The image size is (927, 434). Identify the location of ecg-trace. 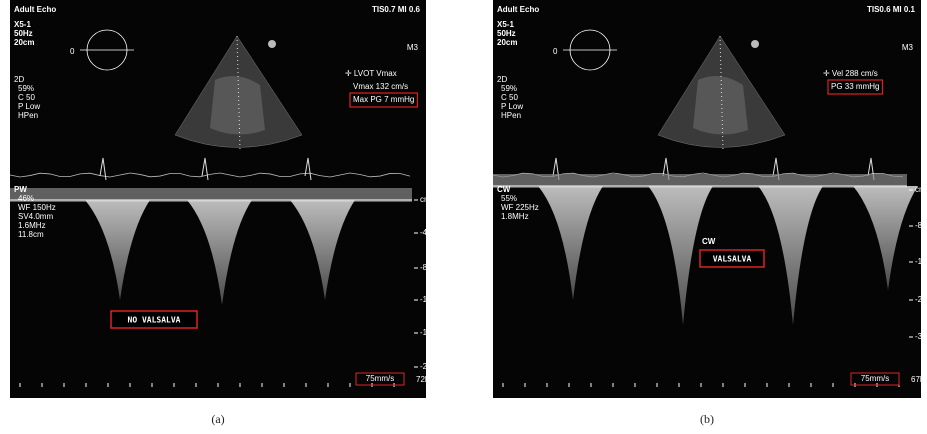
(210, 175).